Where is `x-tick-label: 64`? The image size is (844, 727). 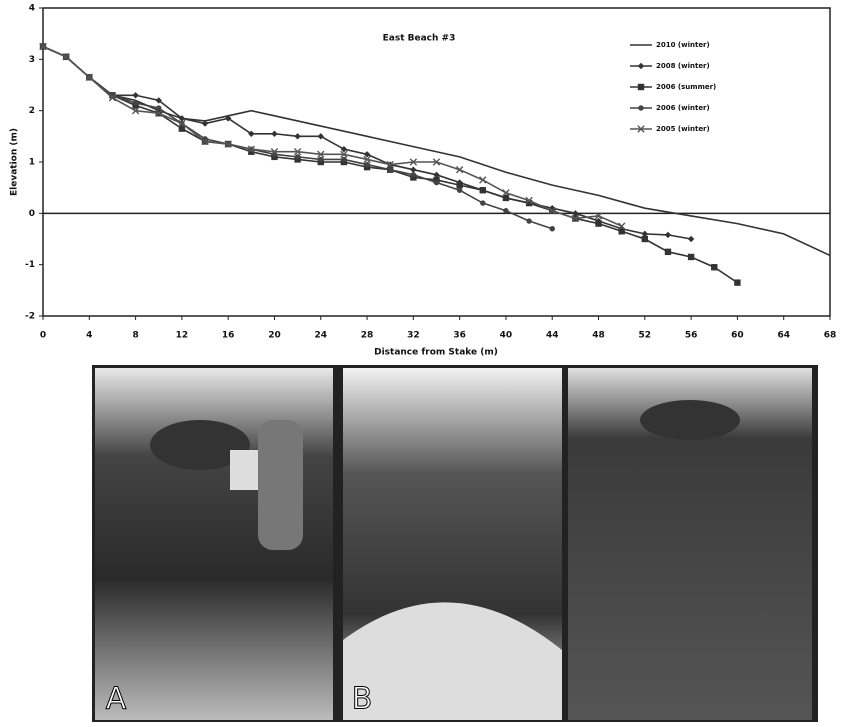
x-tick-label: 64 is located at coordinates (783, 336).